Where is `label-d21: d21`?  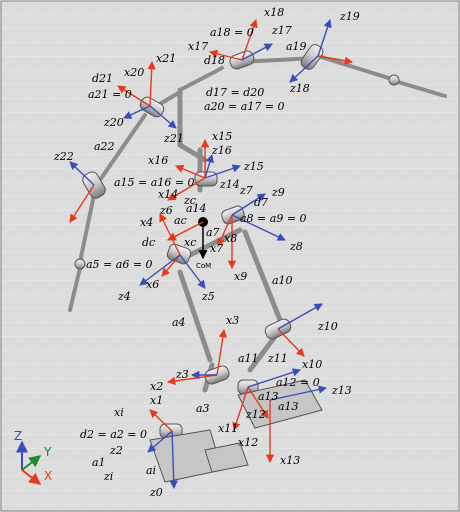
label-d21: d21 is located at coordinates (102, 78).